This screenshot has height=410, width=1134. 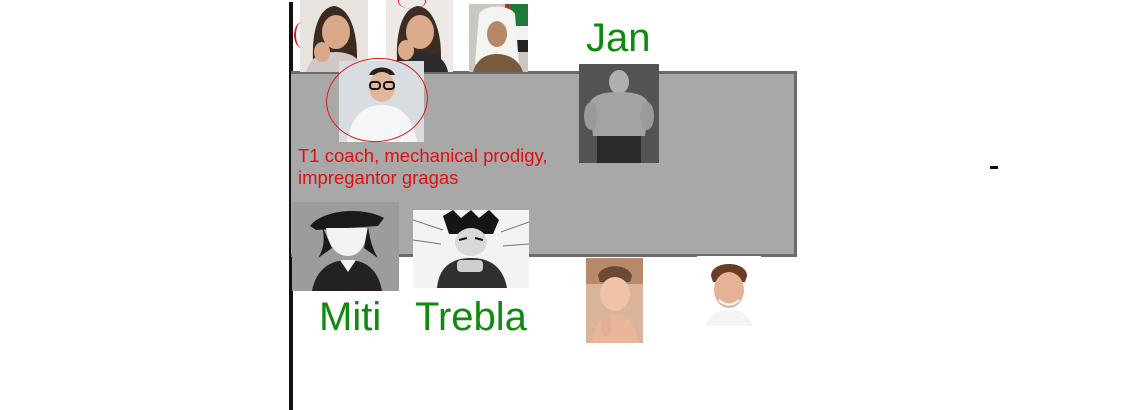 What do you see at coordinates (423, 155) in the screenshot?
I see `caption-line-1: T1 coach, mechanical prodigy,` at bounding box center [423, 155].